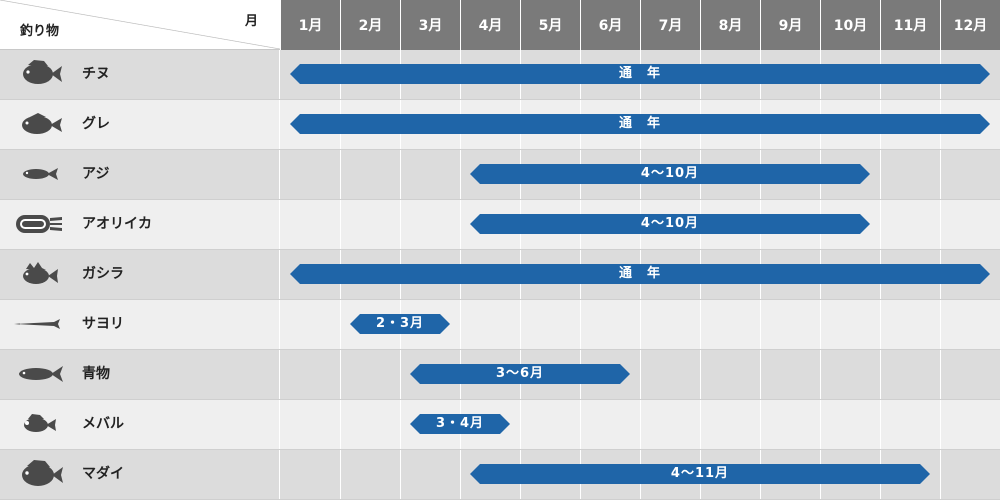 The height and width of the screenshot is (502, 1000). I want to click on fish-row: アオリイカ 4～10月, so click(500, 225).